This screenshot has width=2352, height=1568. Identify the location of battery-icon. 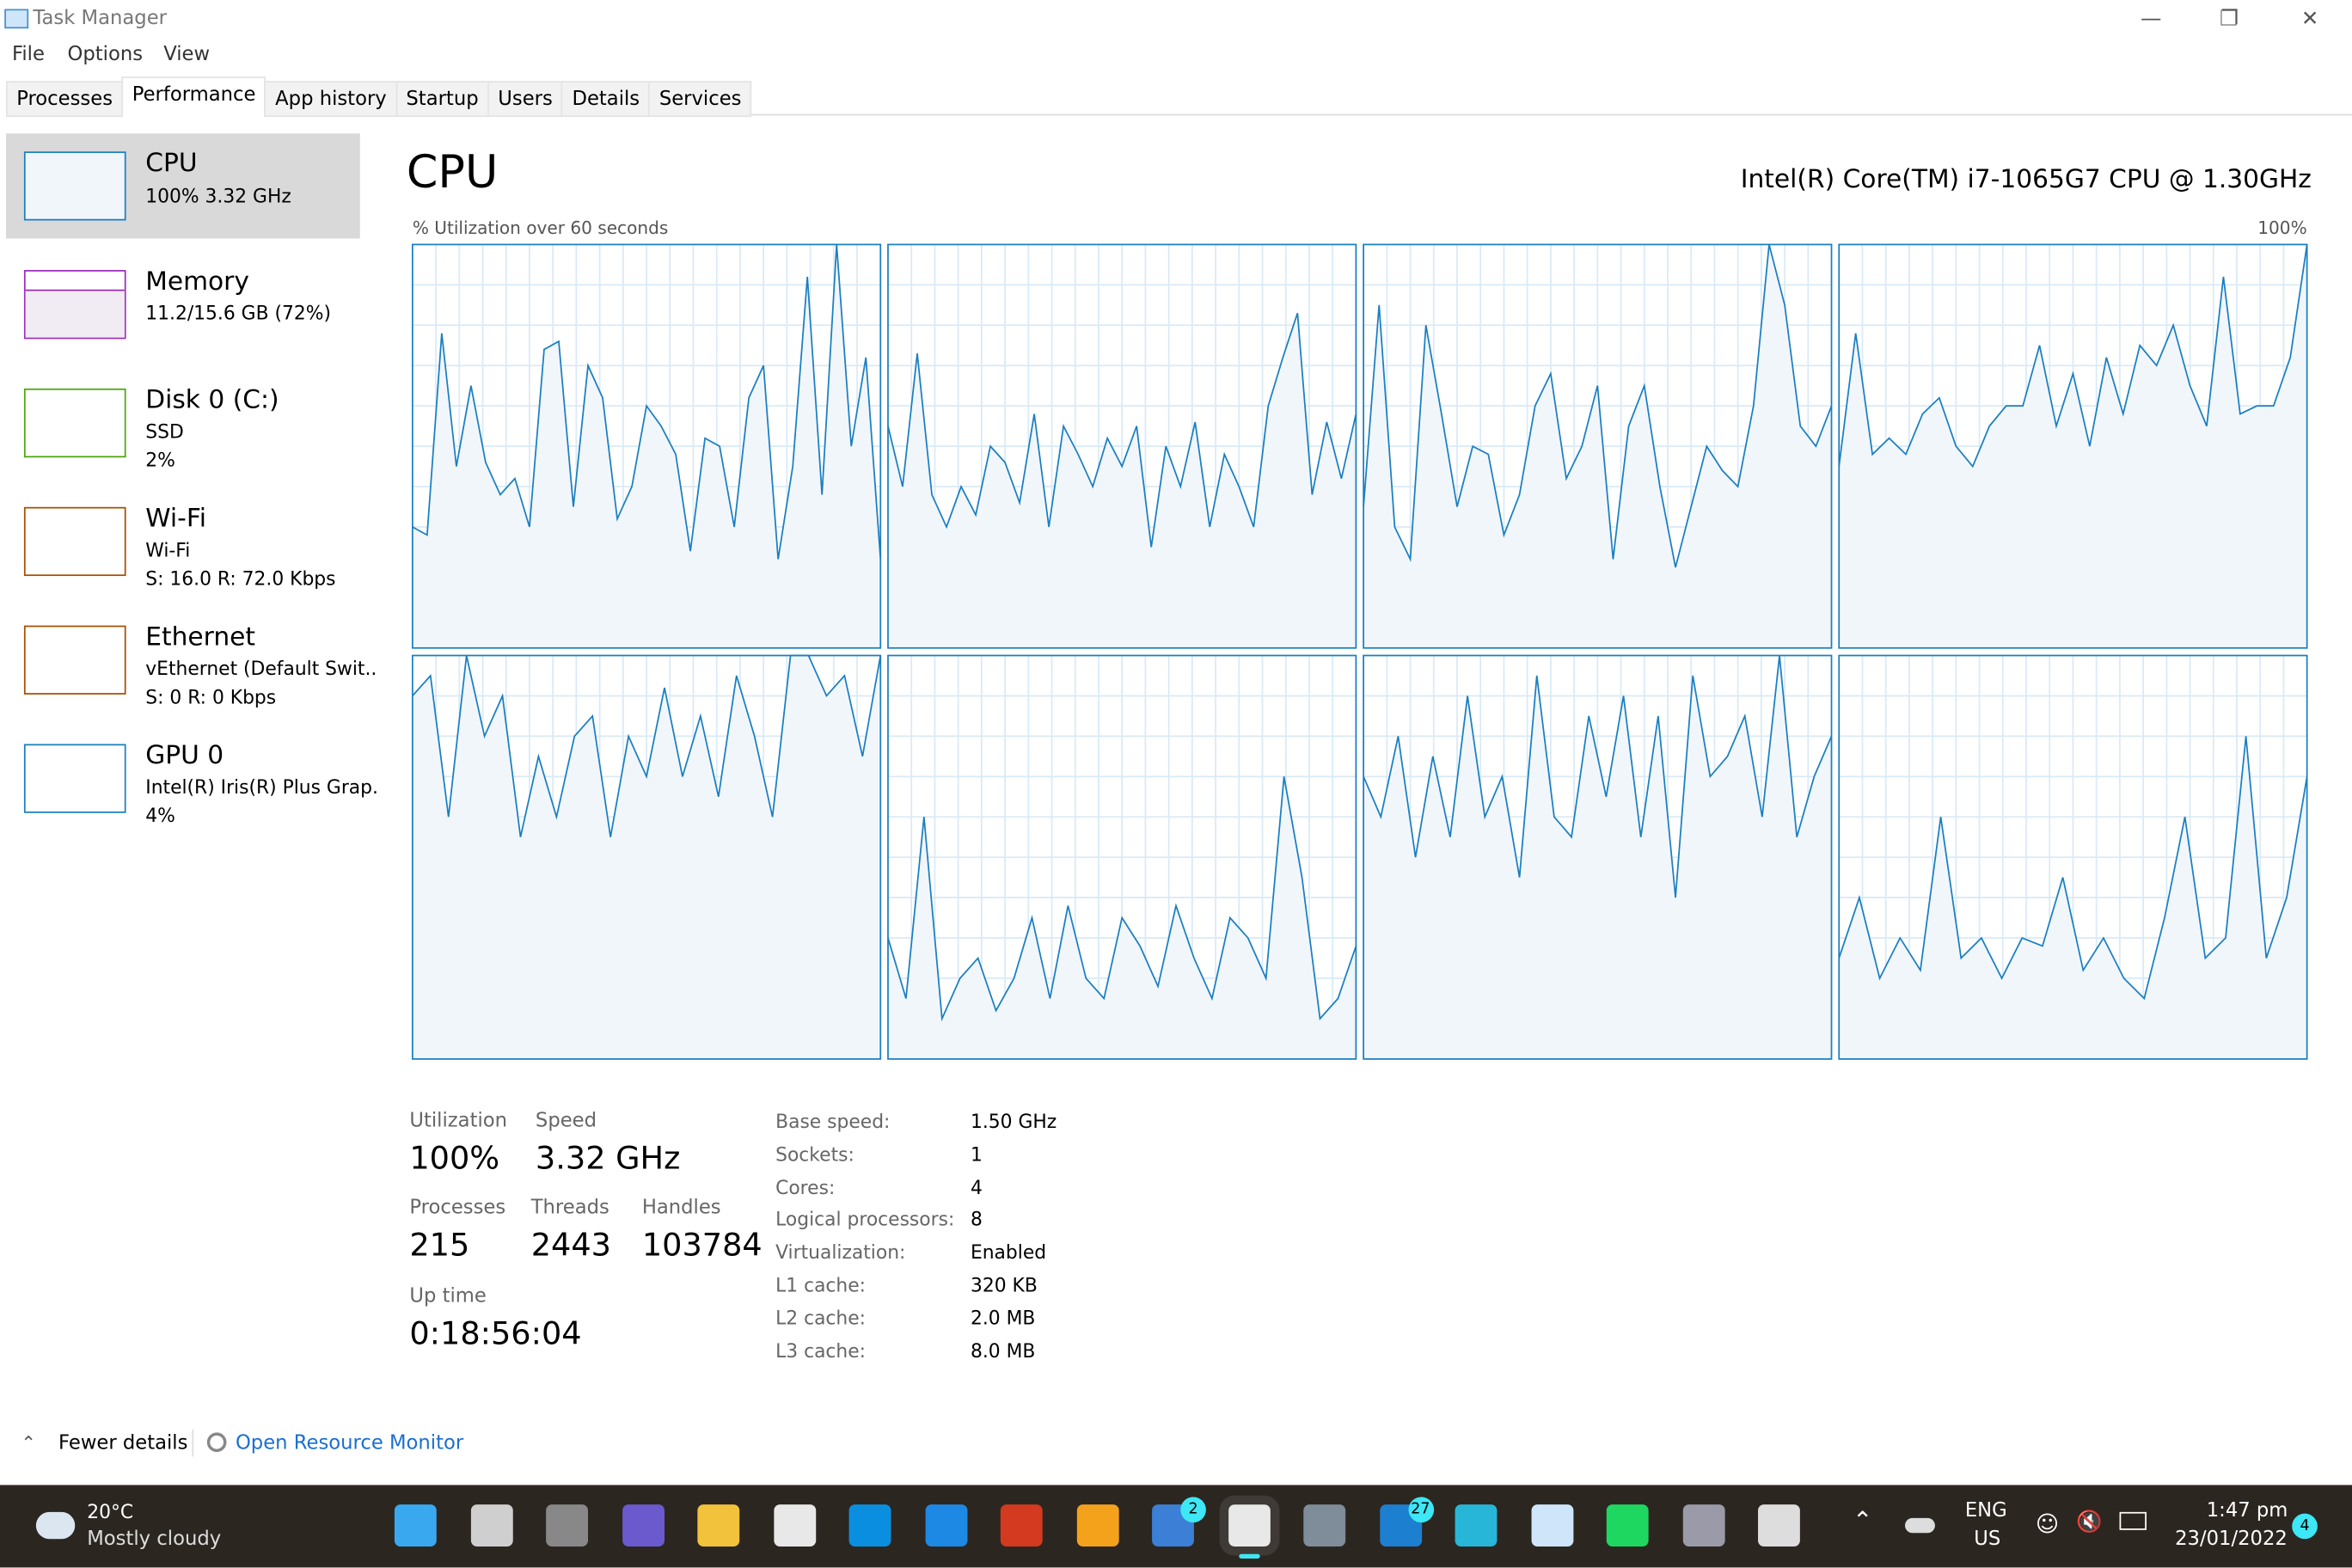
(2133, 1520).